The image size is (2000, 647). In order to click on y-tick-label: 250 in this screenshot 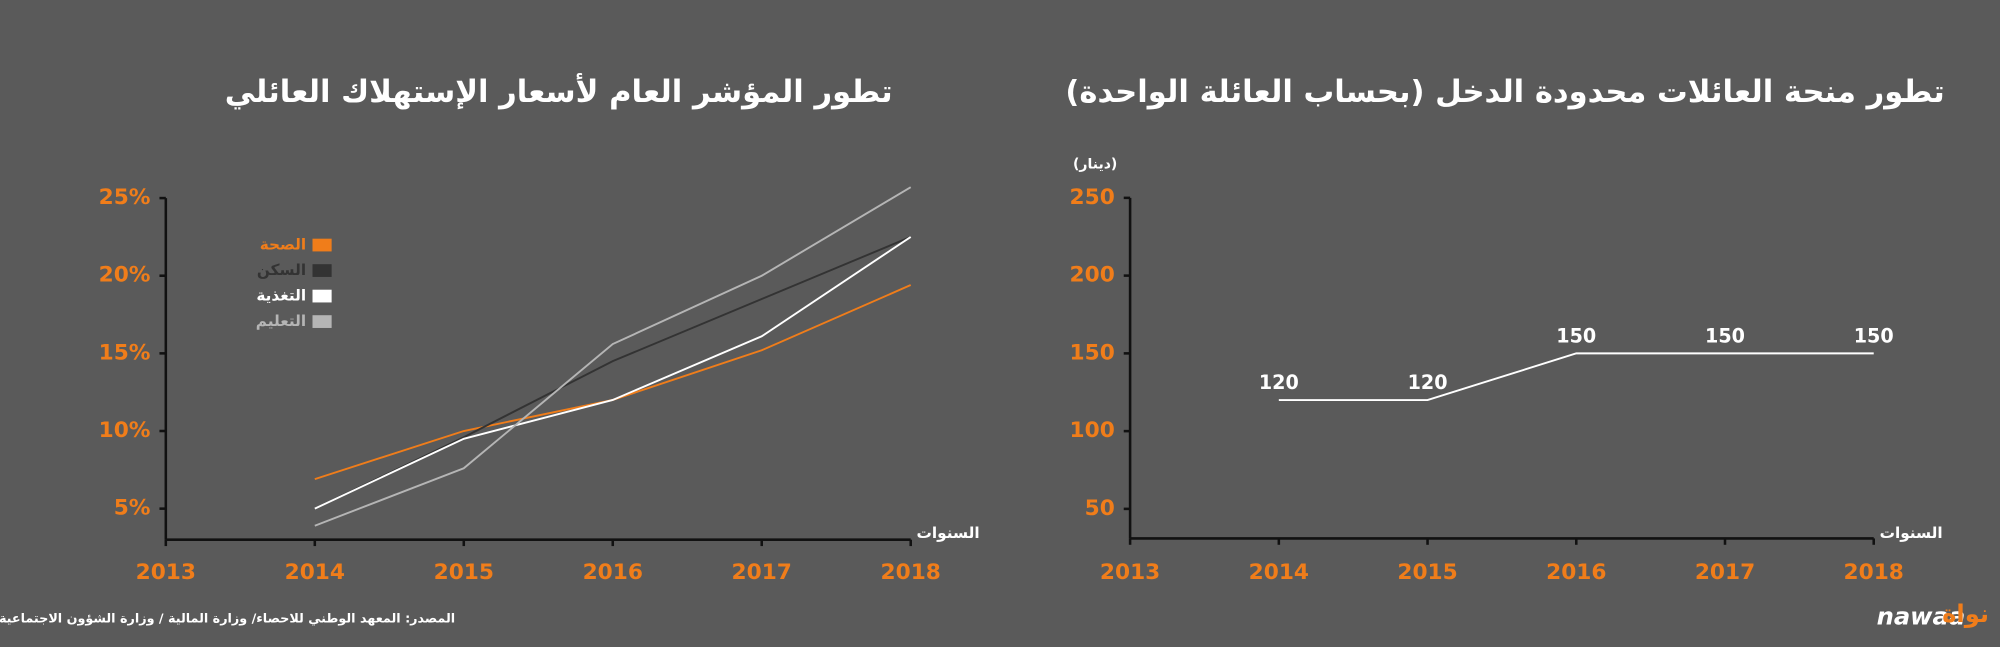, I will do `click(1092, 197)`.